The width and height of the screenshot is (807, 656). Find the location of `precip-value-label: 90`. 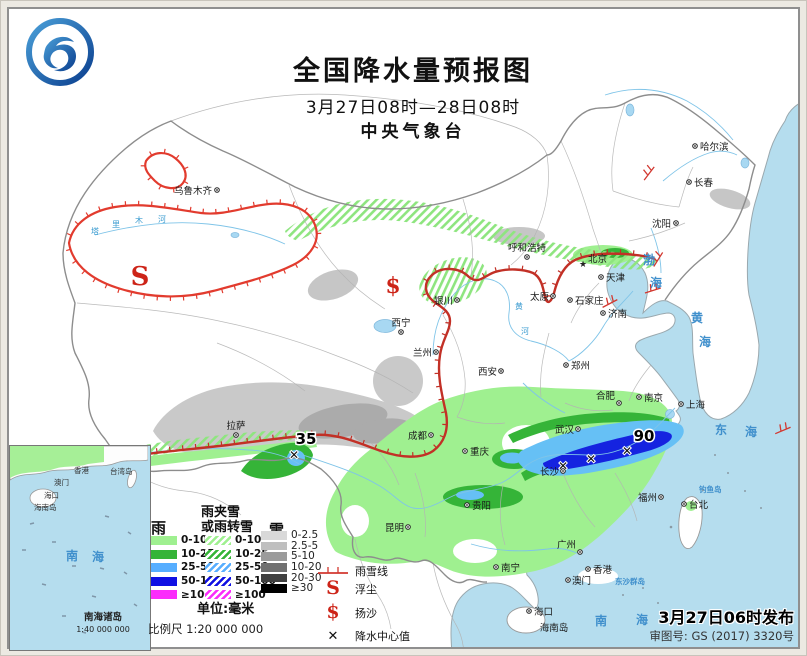

precip-value-label: 90 is located at coordinates (644, 436).